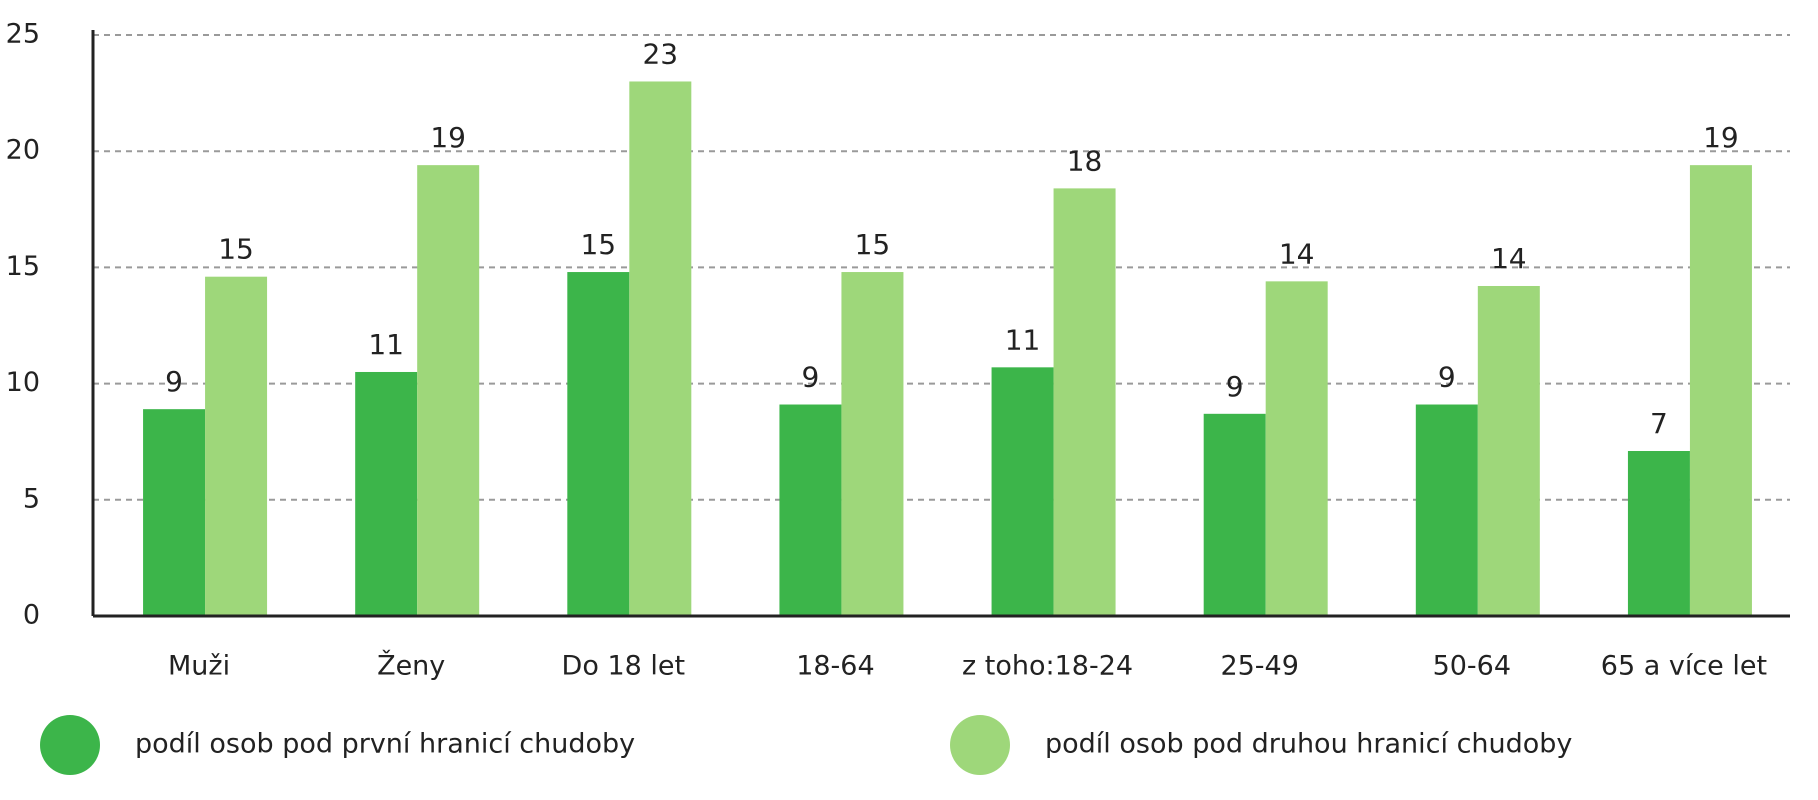  Describe the element at coordinates (1472, 666) in the screenshot. I see `x-tick-label: 50-64` at that location.